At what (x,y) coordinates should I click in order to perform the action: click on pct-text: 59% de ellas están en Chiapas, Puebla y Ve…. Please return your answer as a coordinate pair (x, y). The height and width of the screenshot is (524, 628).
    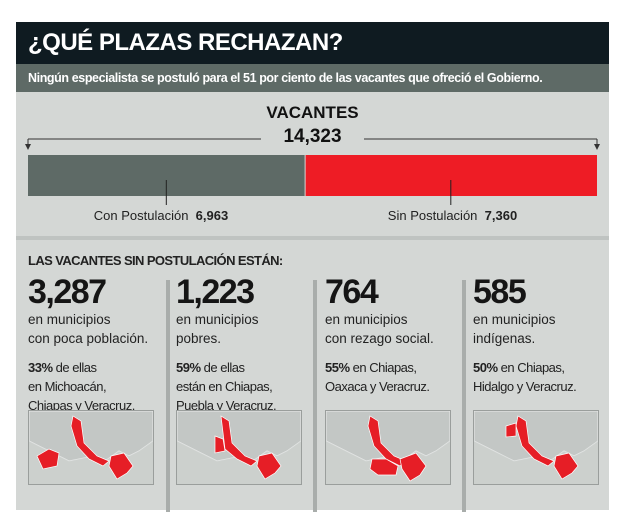
    Looking at the image, I should click on (246, 386).